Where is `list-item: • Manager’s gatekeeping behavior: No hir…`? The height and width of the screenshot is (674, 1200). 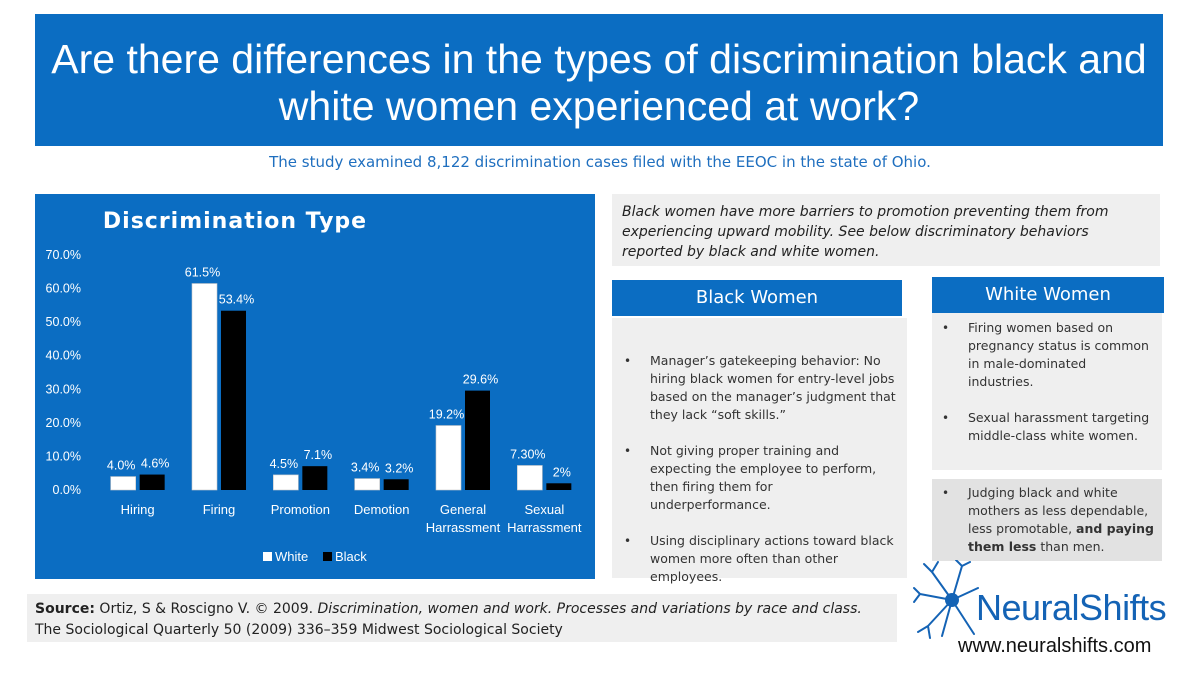 list-item: • Manager’s gatekeeping behavior: No hir… is located at coordinates (758, 388).